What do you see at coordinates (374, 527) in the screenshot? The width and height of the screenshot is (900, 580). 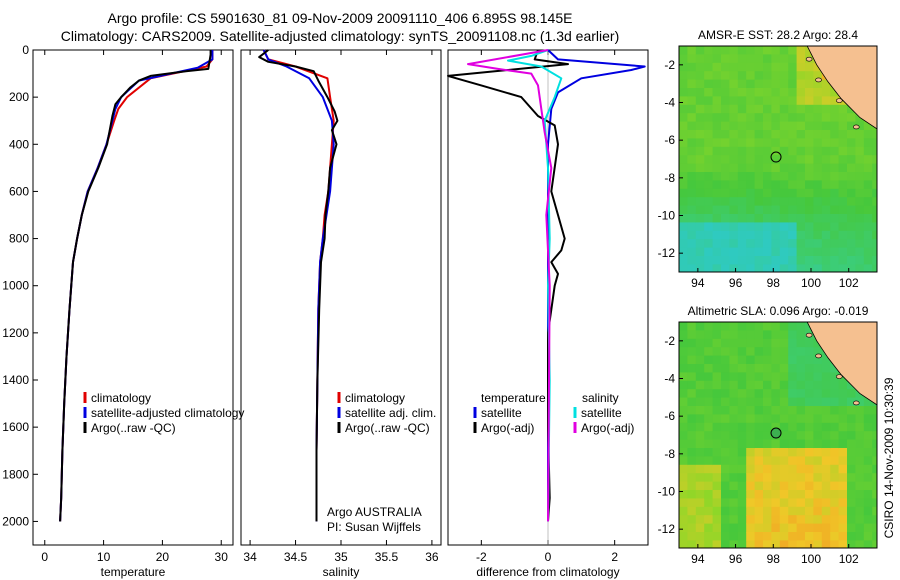 I see `salinity-annotation-line2: PI: Susan Wijffels` at bounding box center [374, 527].